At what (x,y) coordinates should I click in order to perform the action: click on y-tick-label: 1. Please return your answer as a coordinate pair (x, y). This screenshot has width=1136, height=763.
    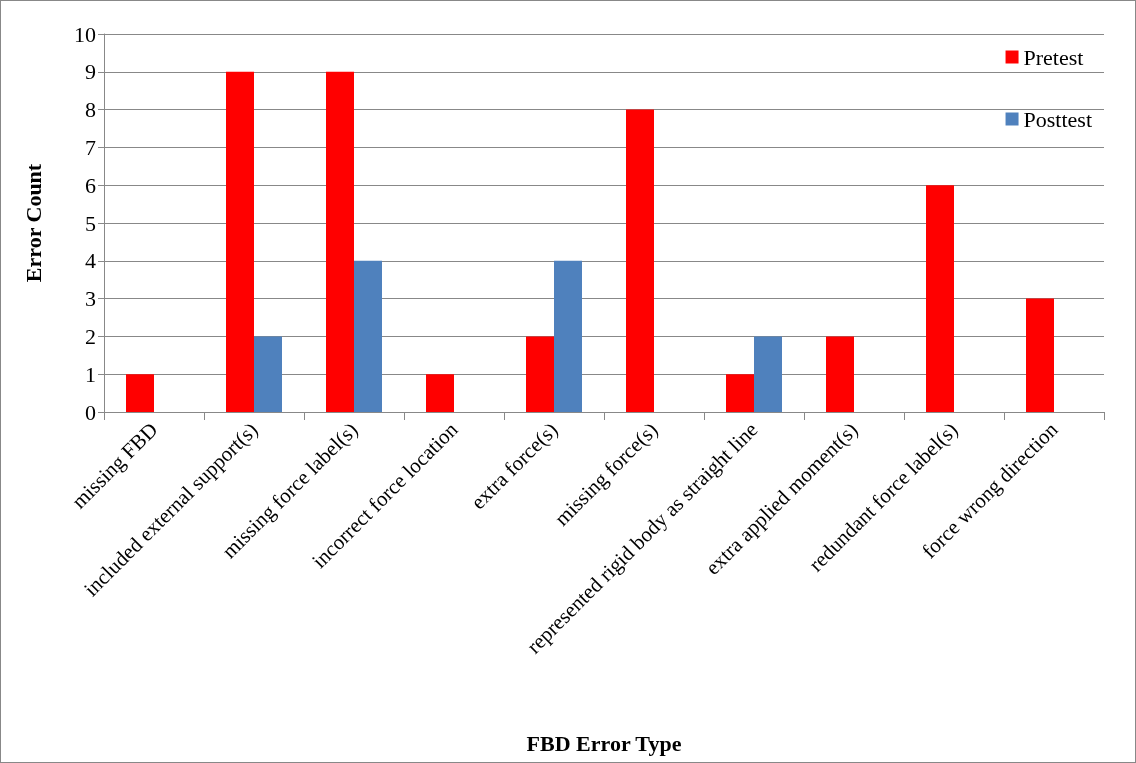
    Looking at the image, I should click on (90, 374).